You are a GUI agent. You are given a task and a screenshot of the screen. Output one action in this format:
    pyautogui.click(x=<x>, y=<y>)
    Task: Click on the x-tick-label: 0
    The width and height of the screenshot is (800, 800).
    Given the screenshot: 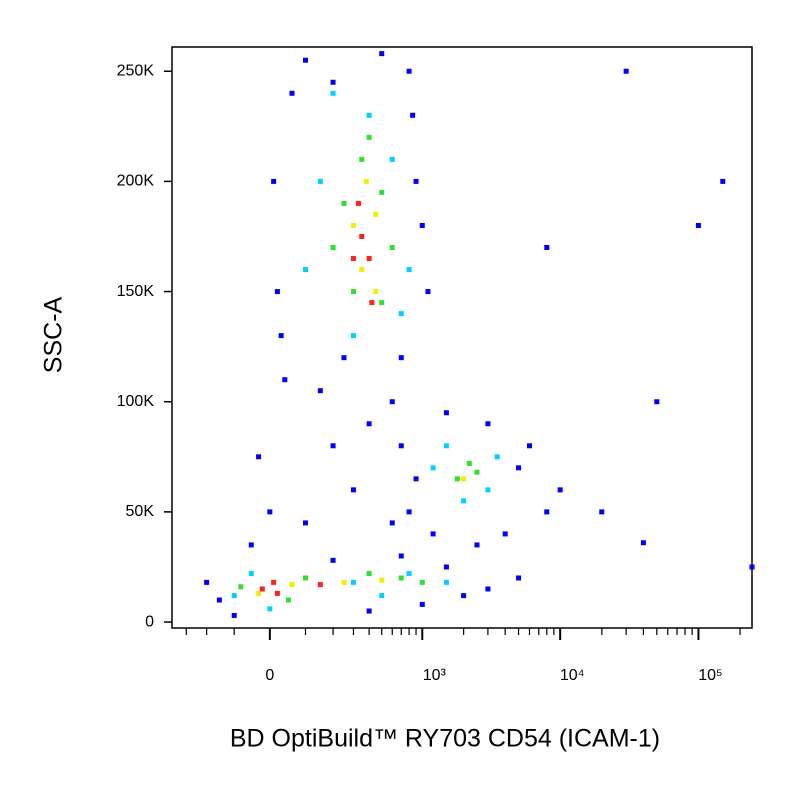 What is the action you would take?
    pyautogui.click(x=269, y=675)
    